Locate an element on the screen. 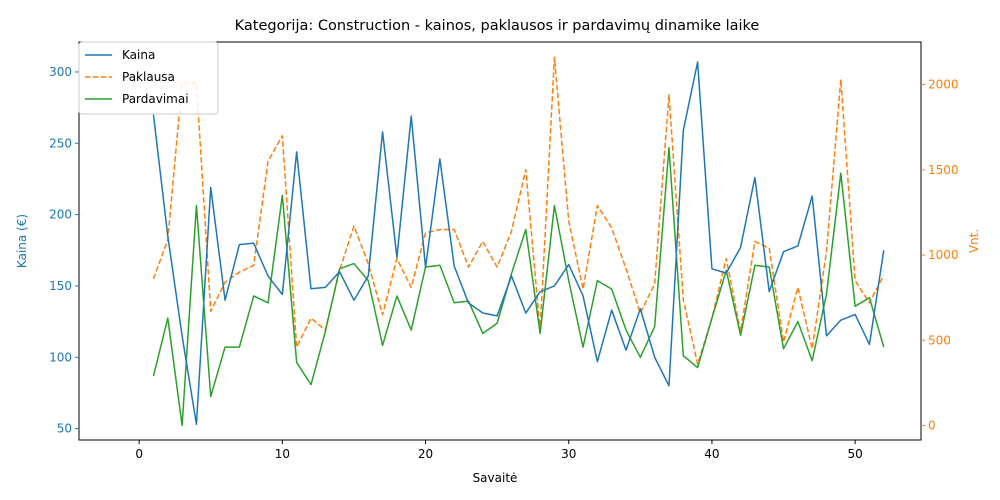 The image size is (1000, 500). legend: Kaina Paklausa Pardavimai is located at coordinates (148, 78).